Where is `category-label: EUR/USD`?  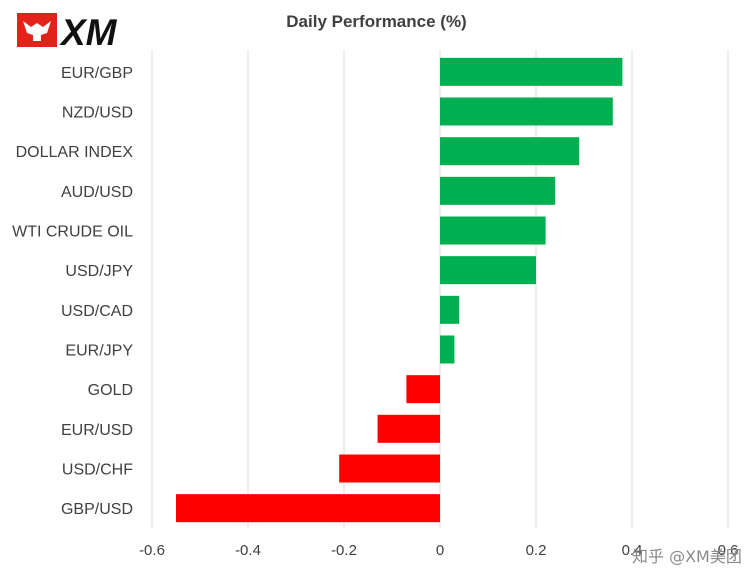 category-label: EUR/USD is located at coordinates (97, 430).